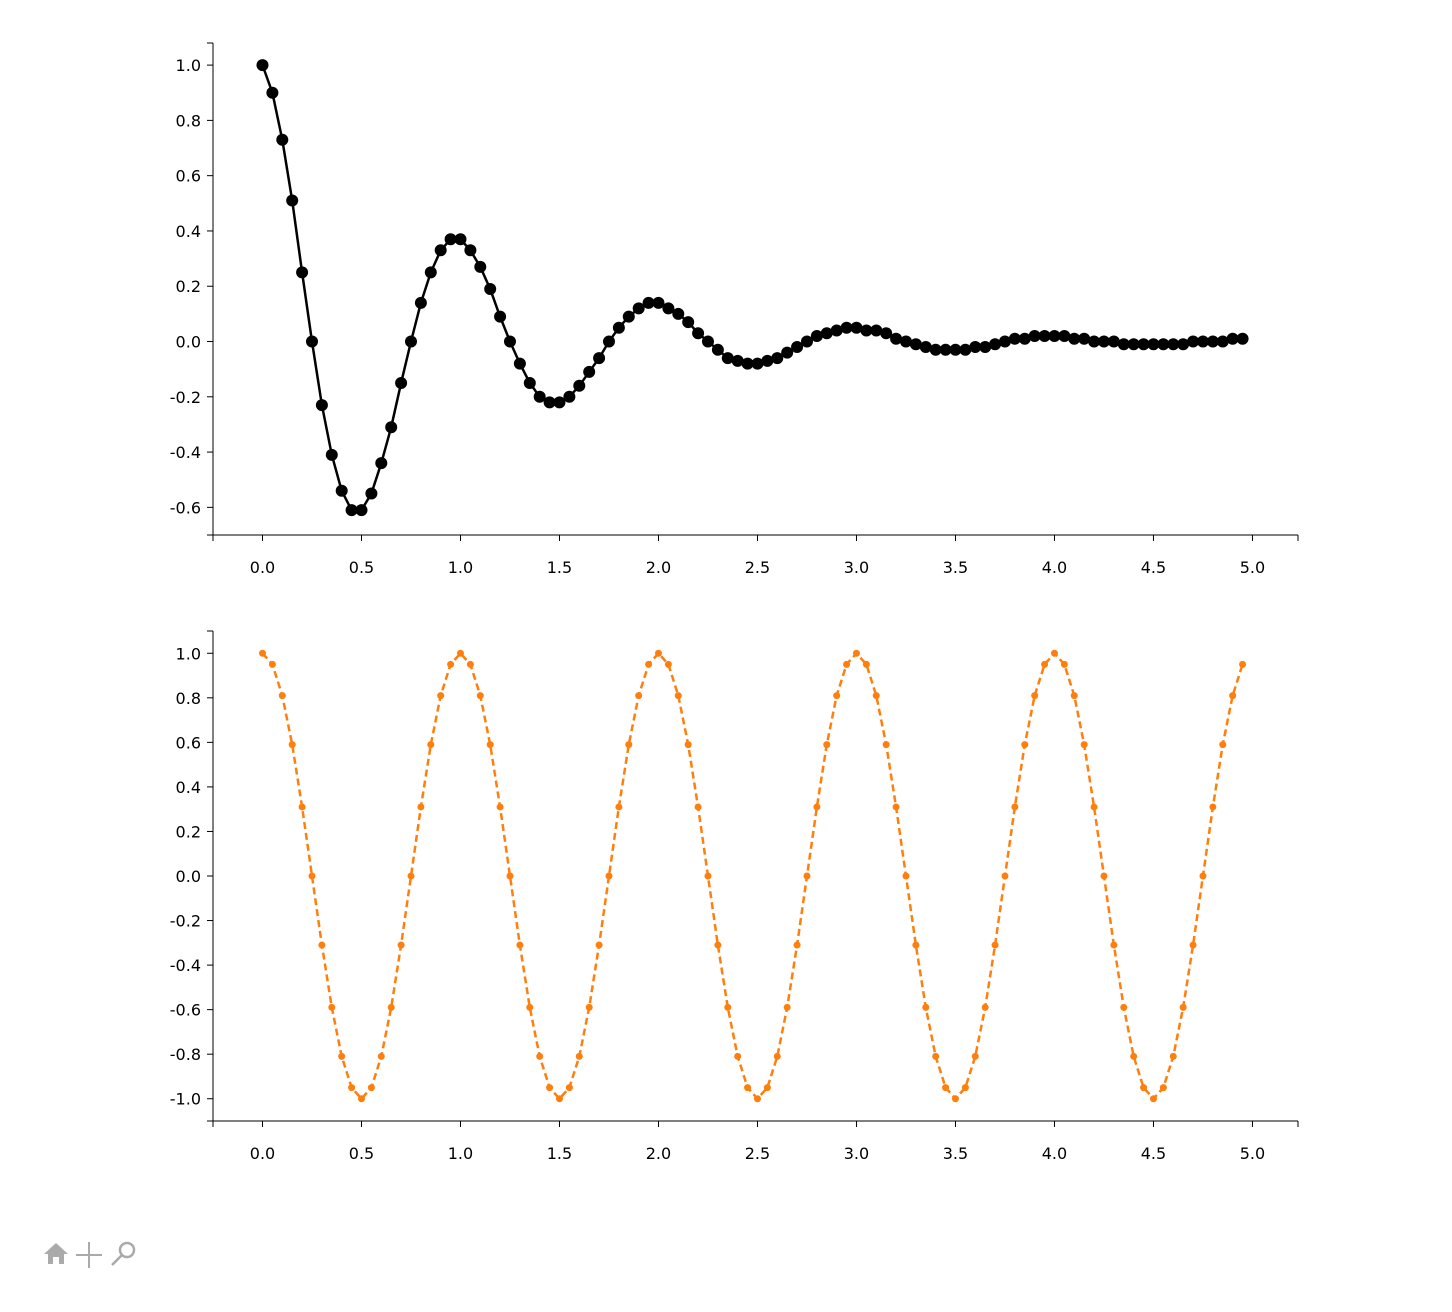  I want to click on x-tick-label: 3.5, so click(955, 1153).